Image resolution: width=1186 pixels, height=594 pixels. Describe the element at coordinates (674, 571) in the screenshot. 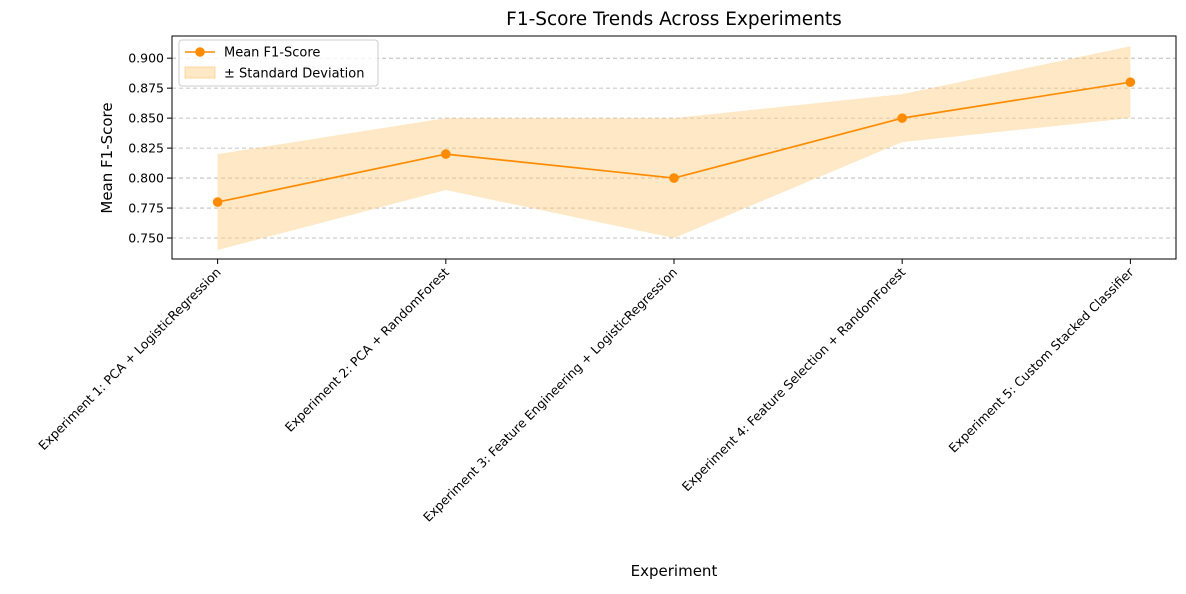

I see `x-axis-label: Experiment` at that location.